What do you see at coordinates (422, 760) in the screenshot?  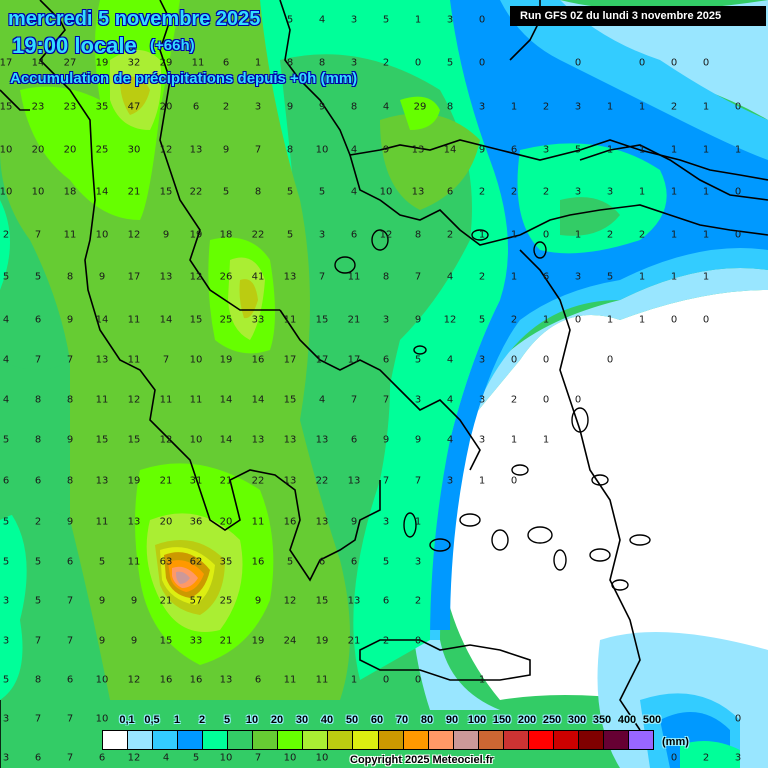 I see `copyright-notice: Copyright 2025 Meteociel.fr` at bounding box center [422, 760].